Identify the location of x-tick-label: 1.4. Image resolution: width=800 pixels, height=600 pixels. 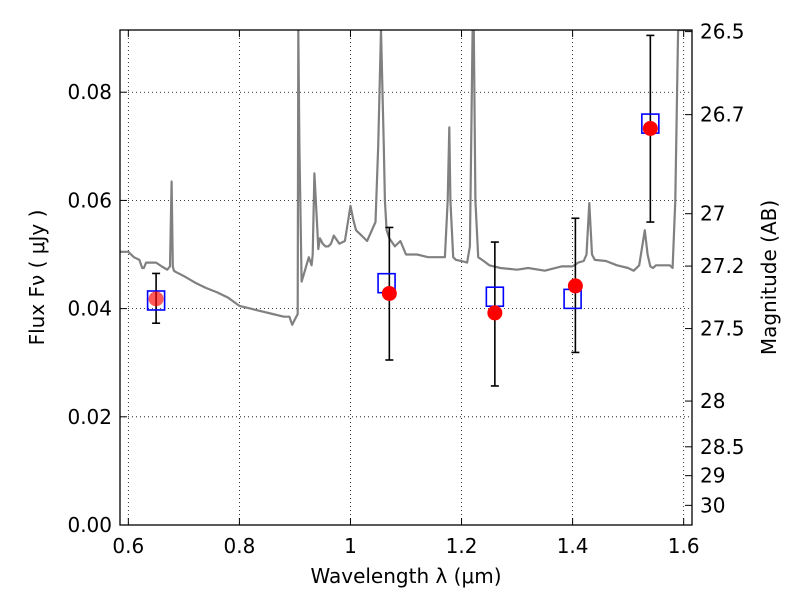
(573, 546).